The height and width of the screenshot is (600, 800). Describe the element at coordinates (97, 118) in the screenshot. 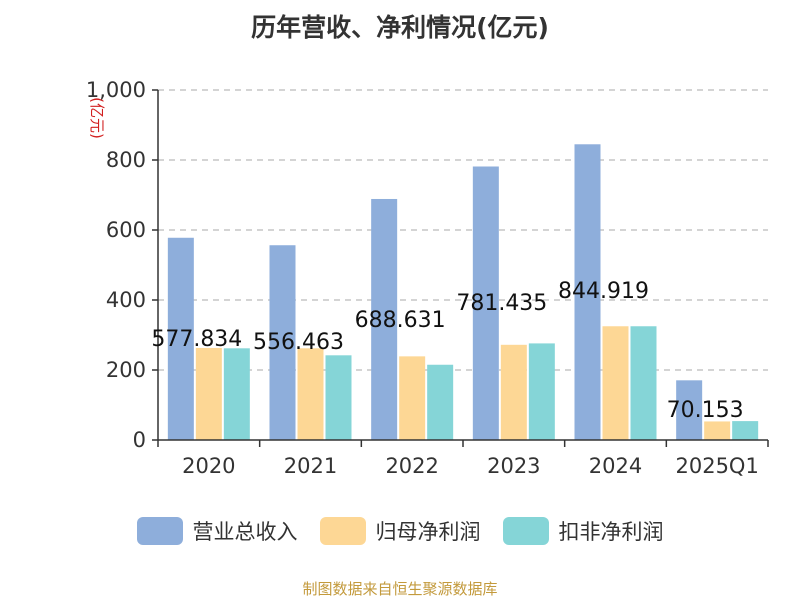

I see `y-axis-label: (亿元)` at that location.